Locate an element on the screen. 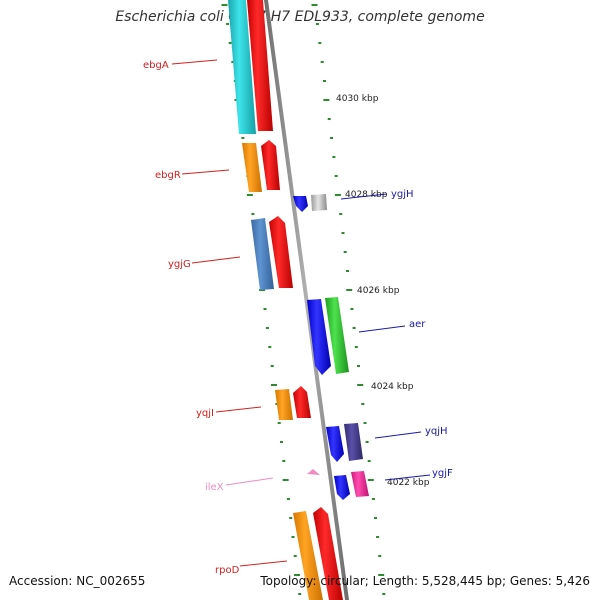 Image resolution: width=600 pixels, height=600 pixels. gene-ygjG is located at coordinates (272, 253).